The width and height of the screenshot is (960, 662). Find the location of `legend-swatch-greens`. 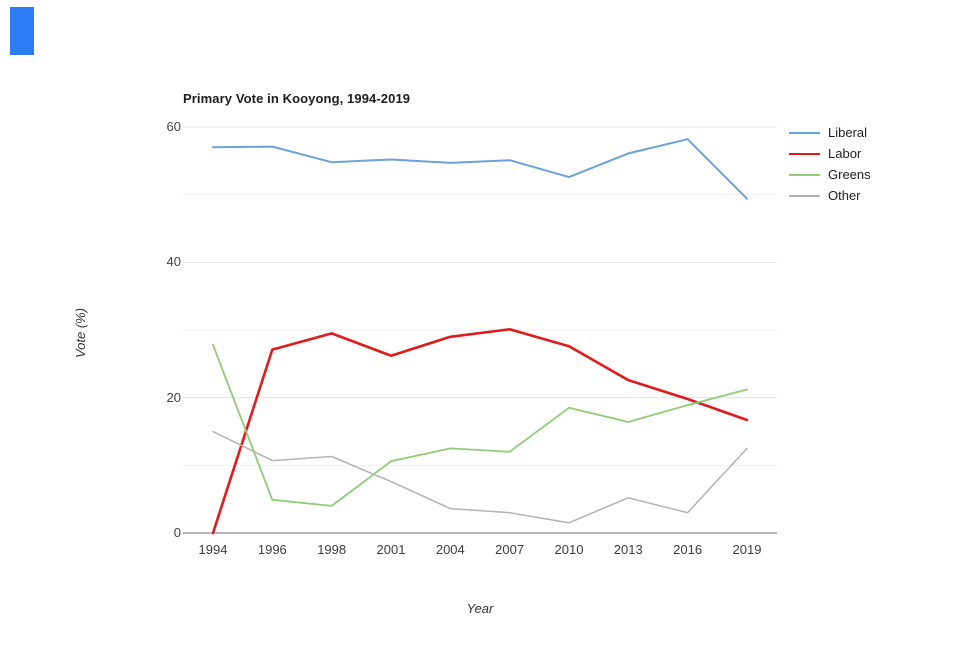

legend-swatch-greens is located at coordinates (804, 174).